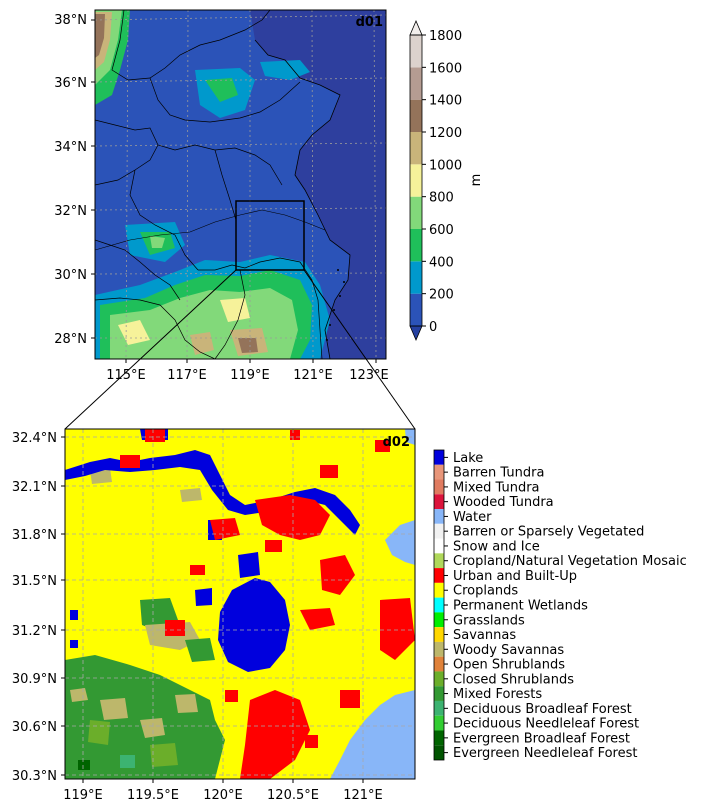 The height and width of the screenshot is (810, 713). What do you see at coordinates (302, 199) in the screenshot?
I see `d01-coastline` at bounding box center [302, 199].